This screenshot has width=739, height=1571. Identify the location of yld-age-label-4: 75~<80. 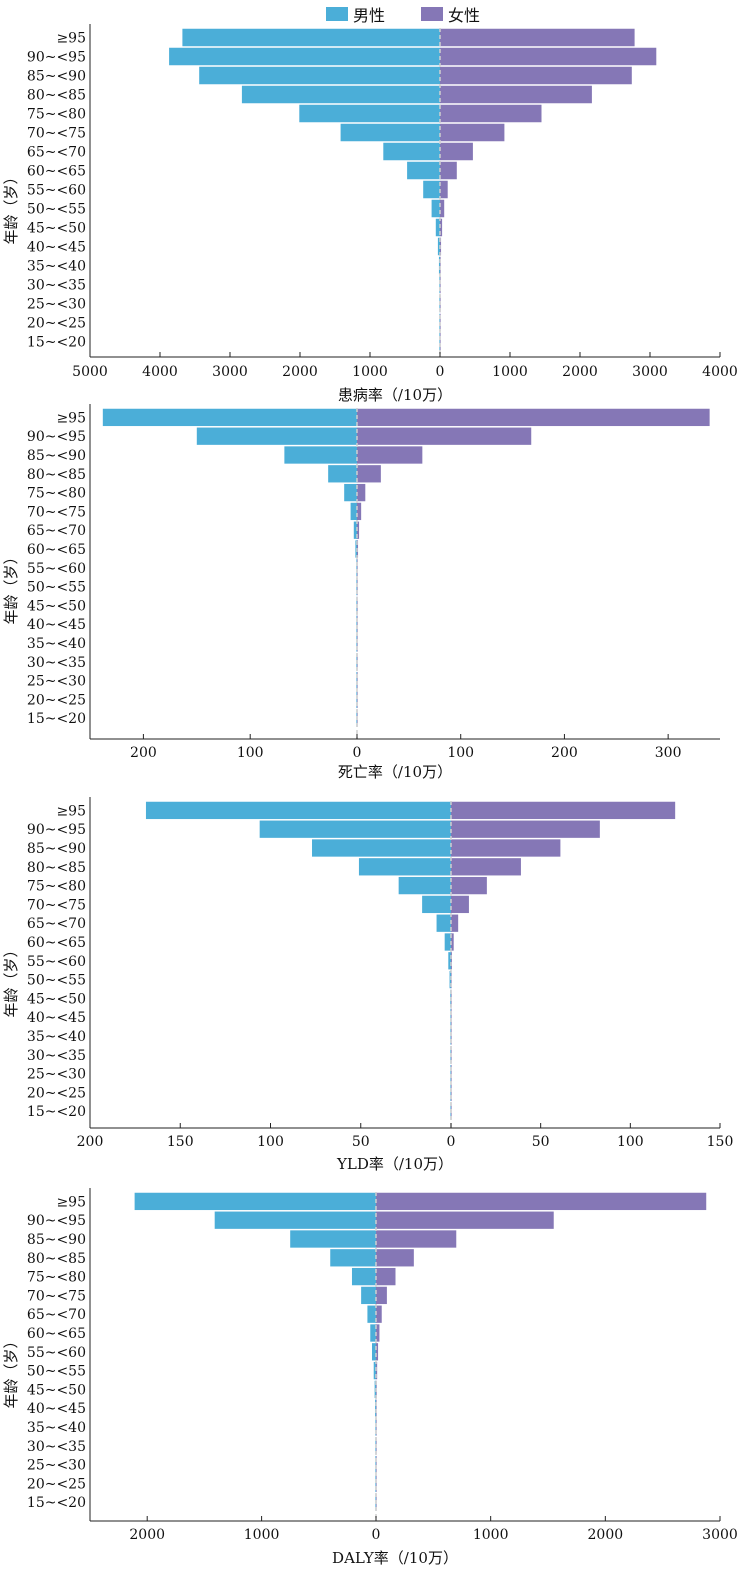
(56, 887).